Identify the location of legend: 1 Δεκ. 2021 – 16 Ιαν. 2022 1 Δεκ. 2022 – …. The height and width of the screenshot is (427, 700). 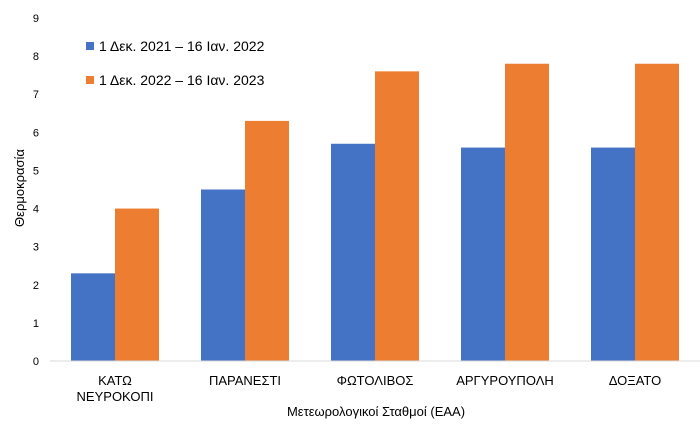
(175, 63).